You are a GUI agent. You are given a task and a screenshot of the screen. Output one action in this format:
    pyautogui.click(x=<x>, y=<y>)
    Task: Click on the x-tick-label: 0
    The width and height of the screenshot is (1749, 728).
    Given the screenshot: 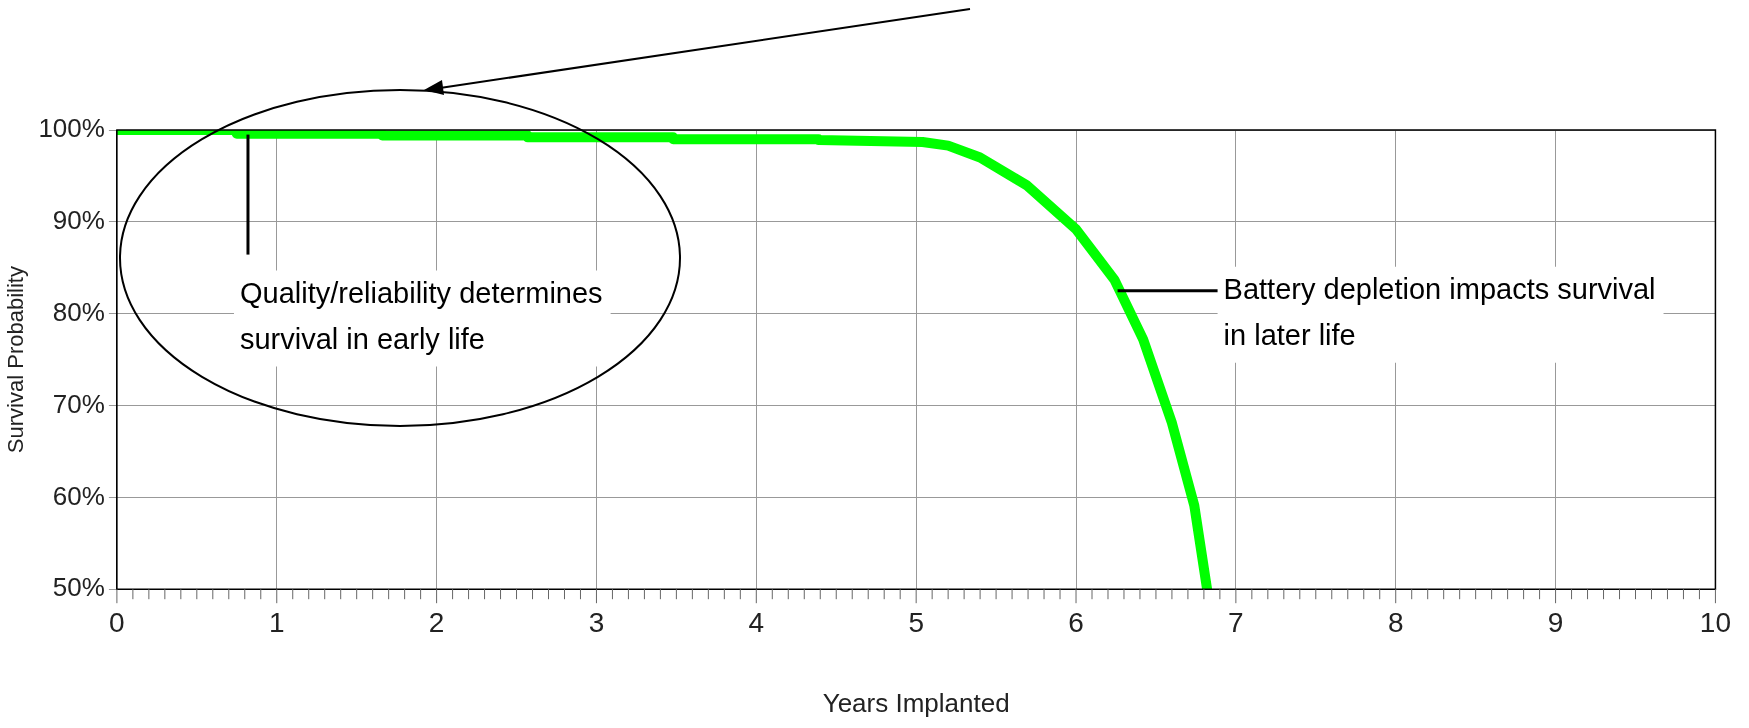 What is the action you would take?
    pyautogui.click(x=117, y=622)
    